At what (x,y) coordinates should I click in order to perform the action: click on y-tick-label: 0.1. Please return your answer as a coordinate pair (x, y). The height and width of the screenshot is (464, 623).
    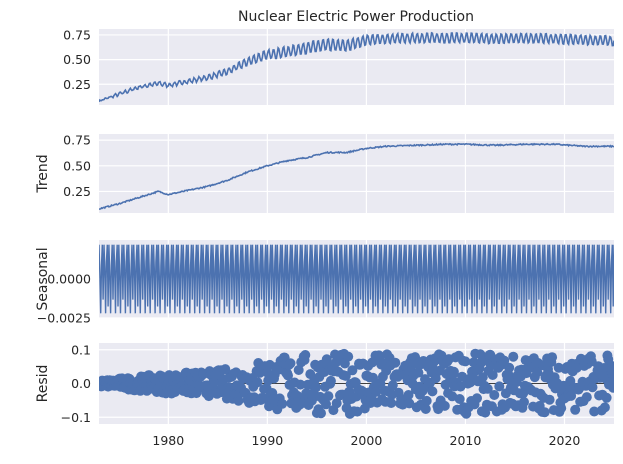
    Looking at the image, I should click on (81, 349).